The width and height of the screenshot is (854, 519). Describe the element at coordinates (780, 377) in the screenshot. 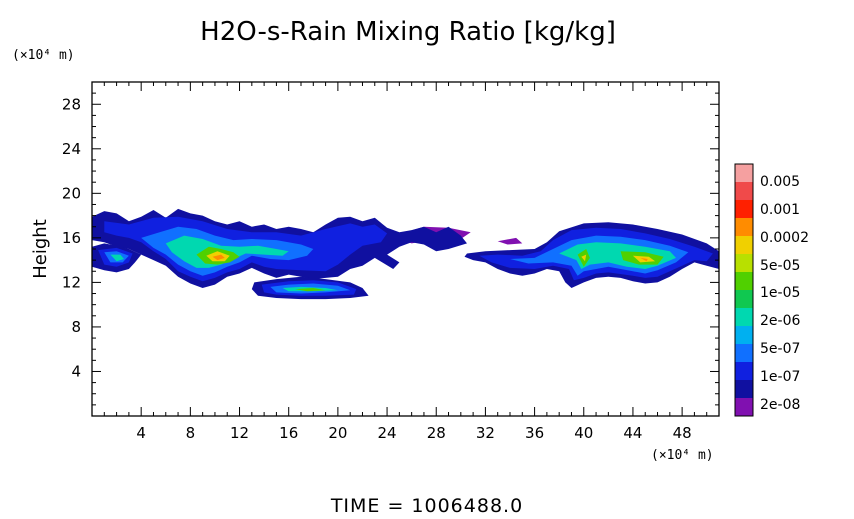

I see `colorbar-label: 1e-07` at that location.